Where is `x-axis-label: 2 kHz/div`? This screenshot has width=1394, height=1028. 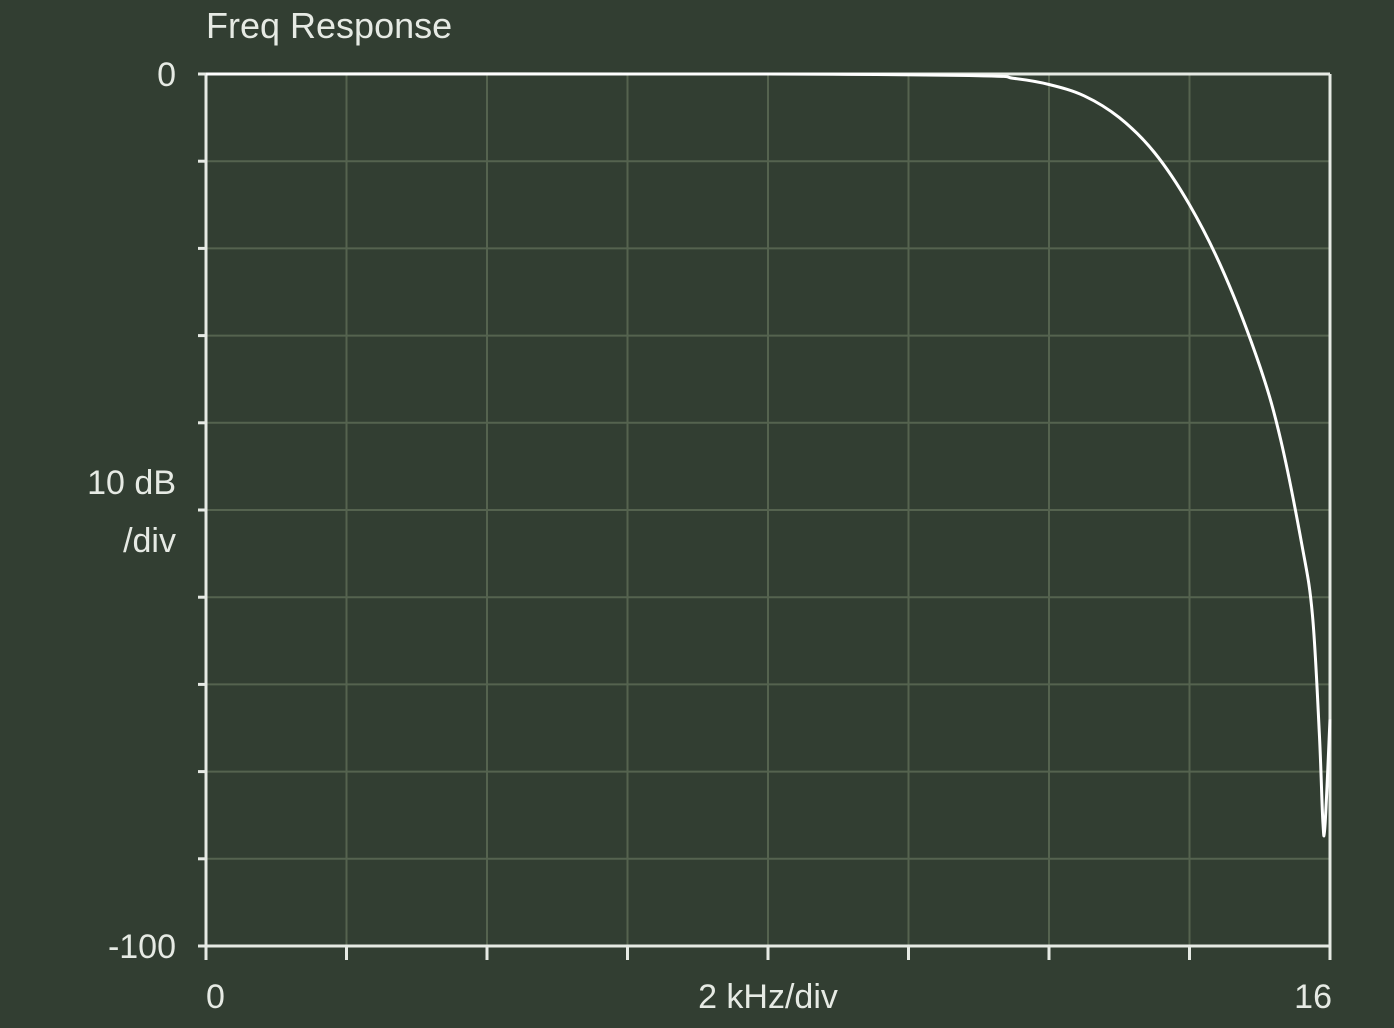 x-axis-label: 2 kHz/div is located at coordinates (768, 997).